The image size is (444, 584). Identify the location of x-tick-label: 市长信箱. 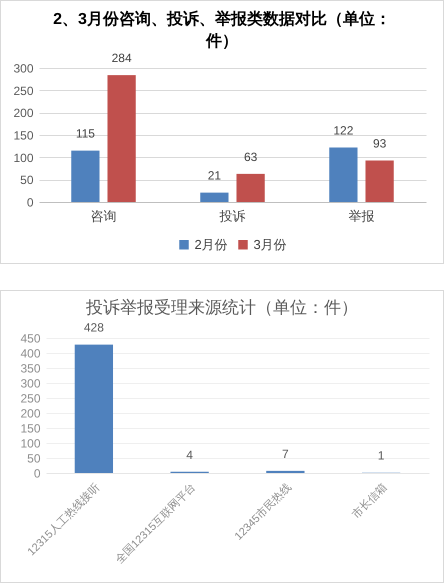
(369, 501).